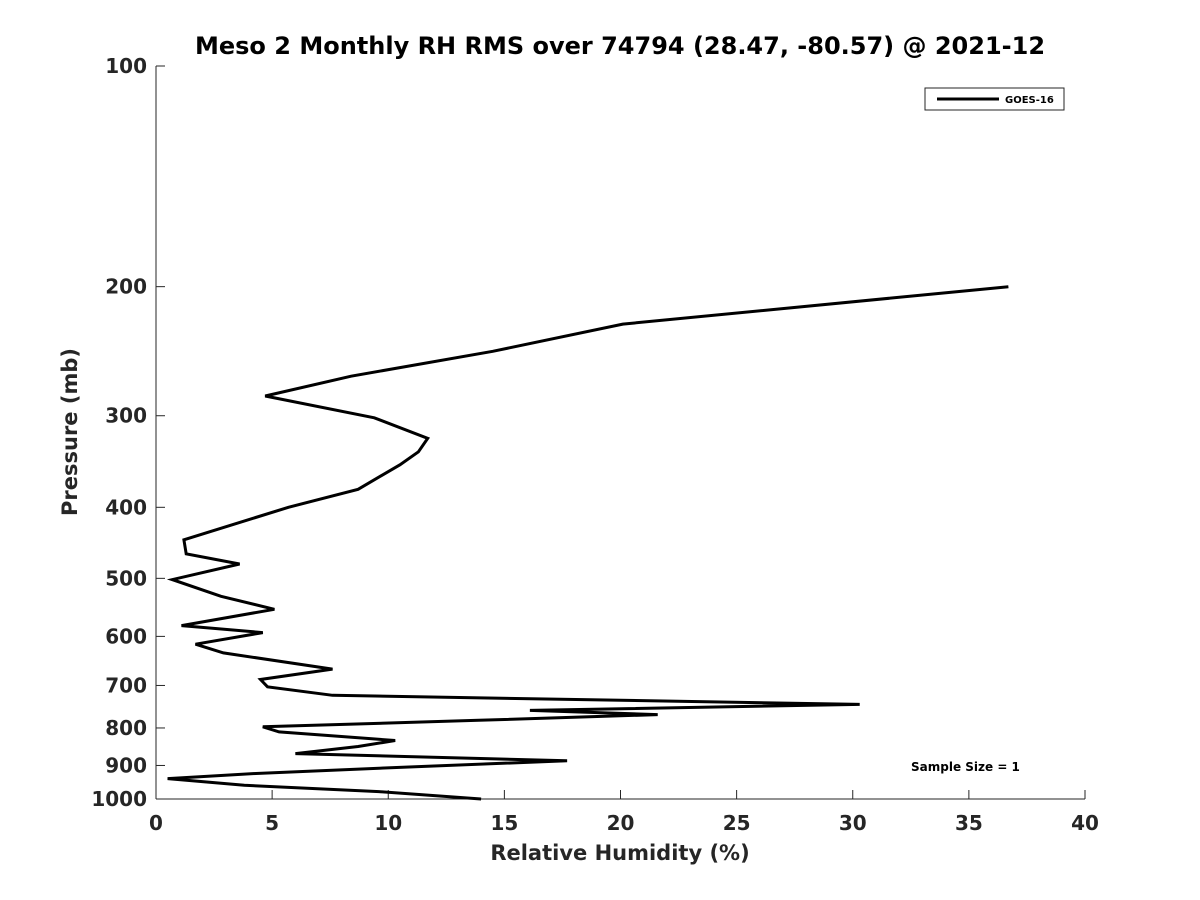 This screenshot has height=900, width=1200. Describe the element at coordinates (1029, 100) in the screenshot. I see `legend-label: GOES-16` at that location.